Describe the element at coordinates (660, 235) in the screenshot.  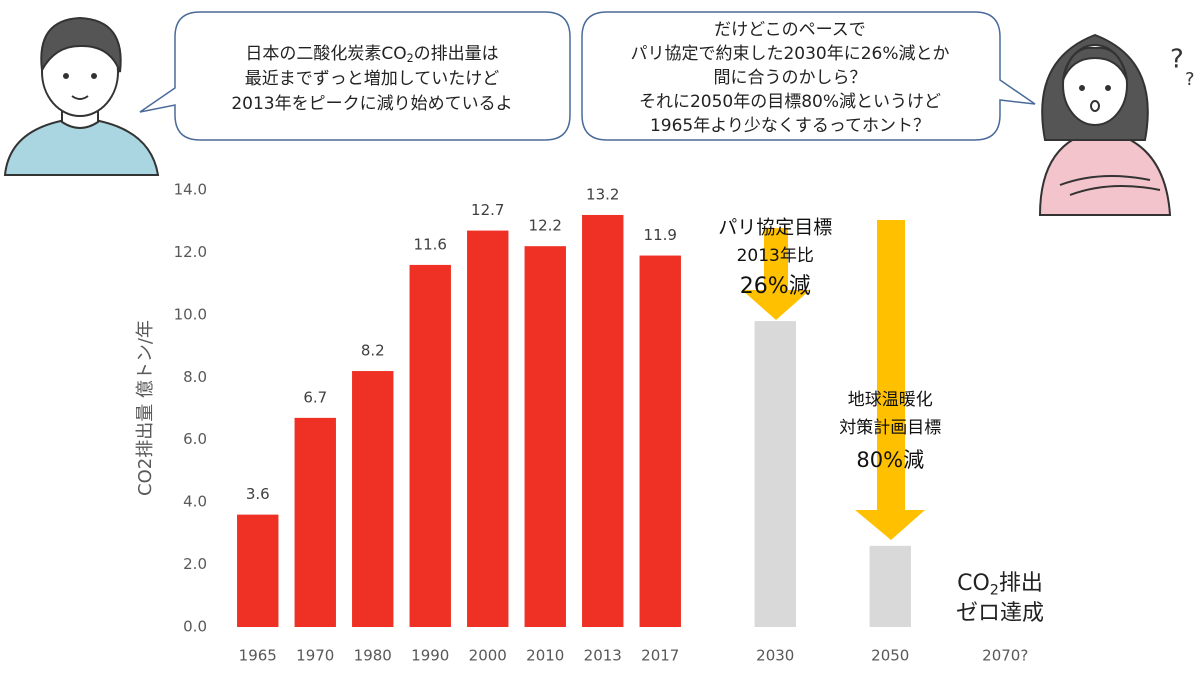
I see `data-label: 11.9` at that location.